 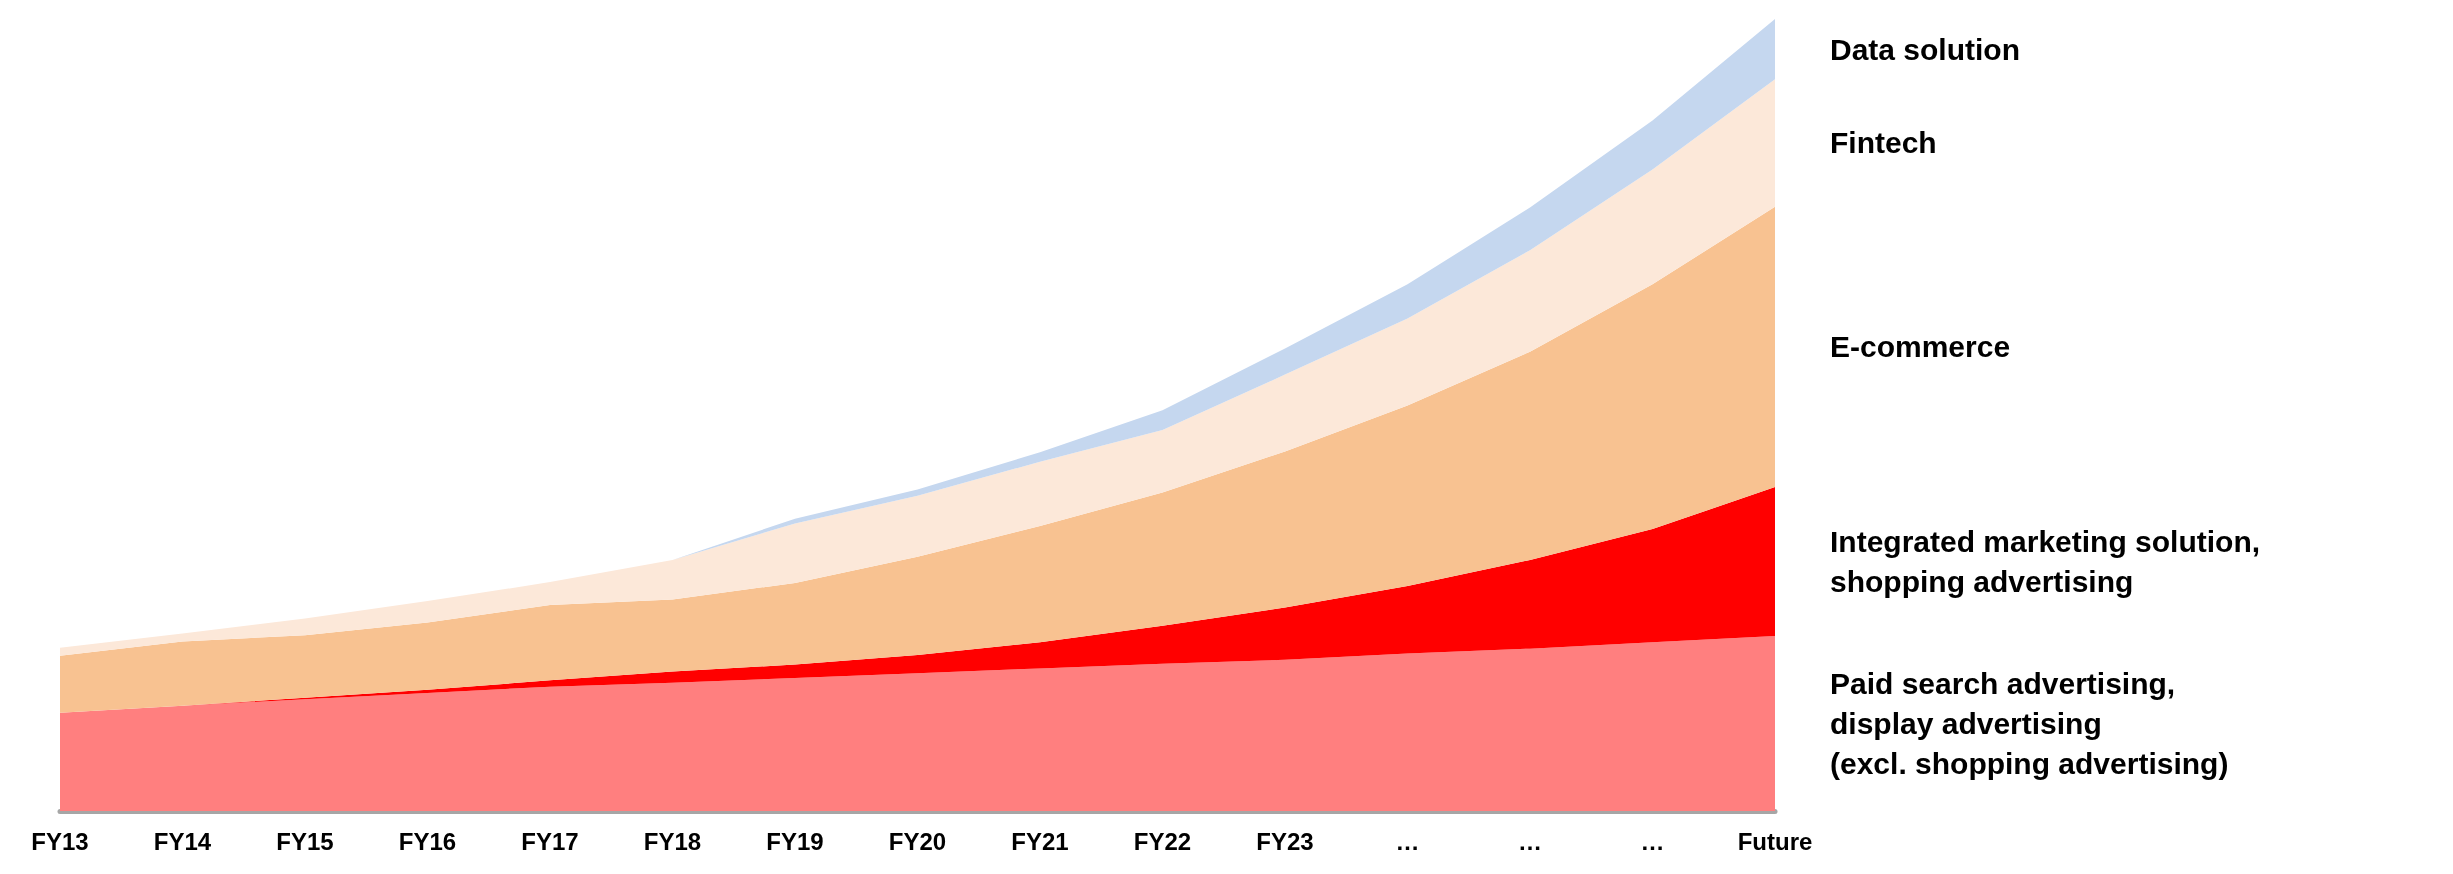 What do you see at coordinates (1925, 49) in the screenshot?
I see `series-label: Data solution` at bounding box center [1925, 49].